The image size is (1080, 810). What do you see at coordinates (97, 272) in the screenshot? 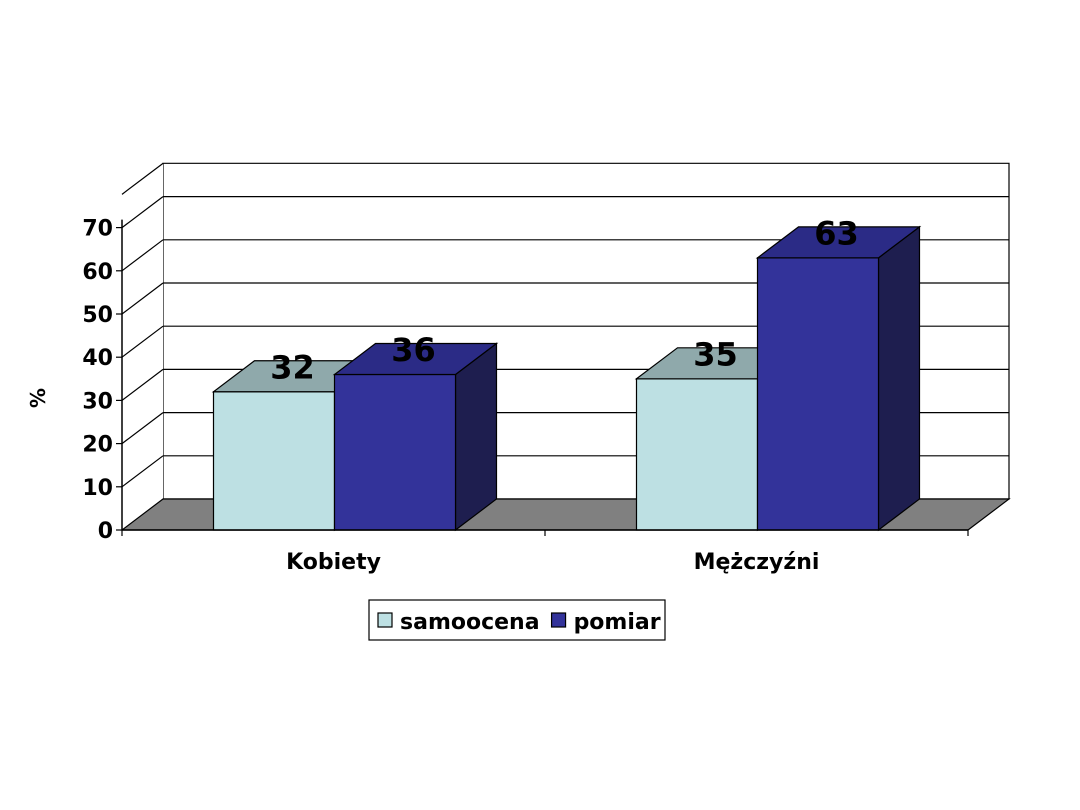
I see `y-tick-label: 60` at bounding box center [97, 272].